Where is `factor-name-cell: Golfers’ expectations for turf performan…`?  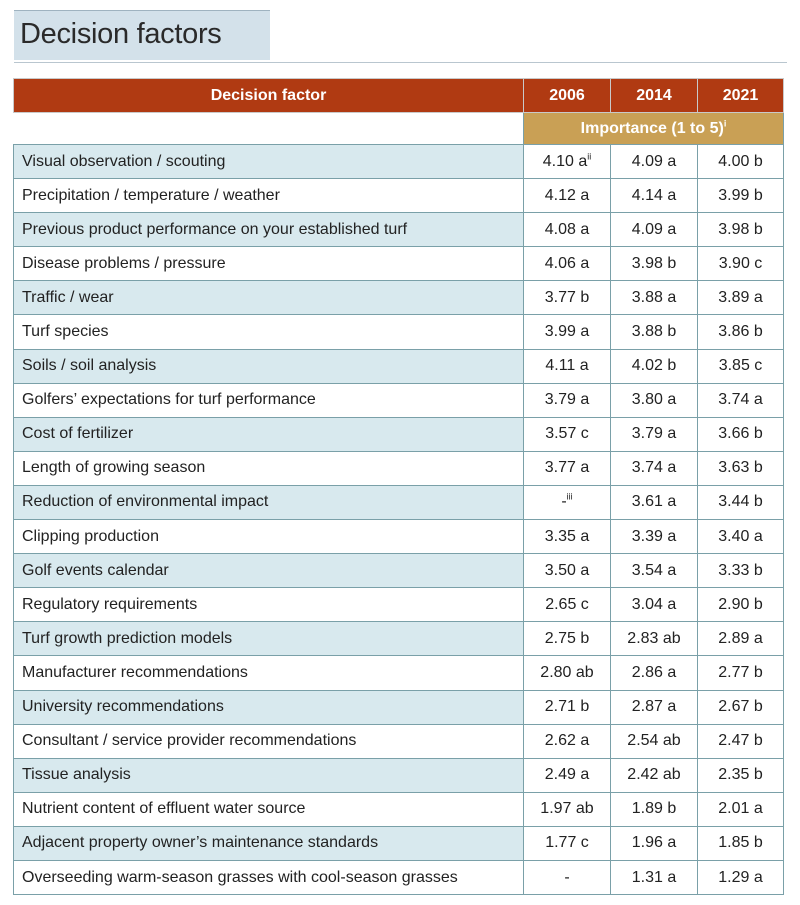 factor-name-cell: Golfers’ expectations for turf performan… is located at coordinates (268, 400).